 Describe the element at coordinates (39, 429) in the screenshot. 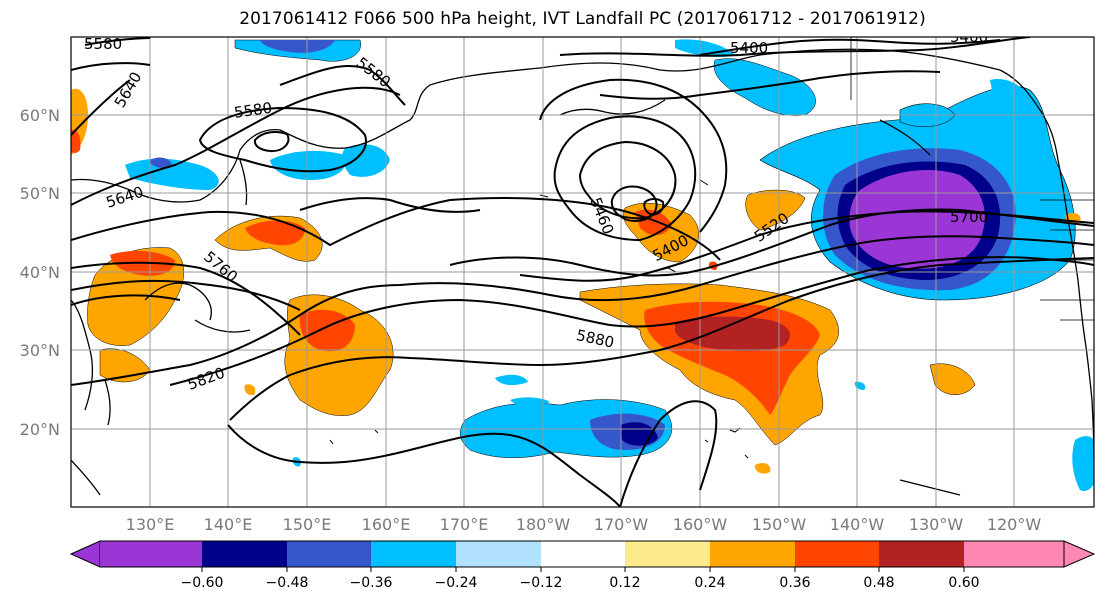

I see `lat-label: 20°N` at that location.